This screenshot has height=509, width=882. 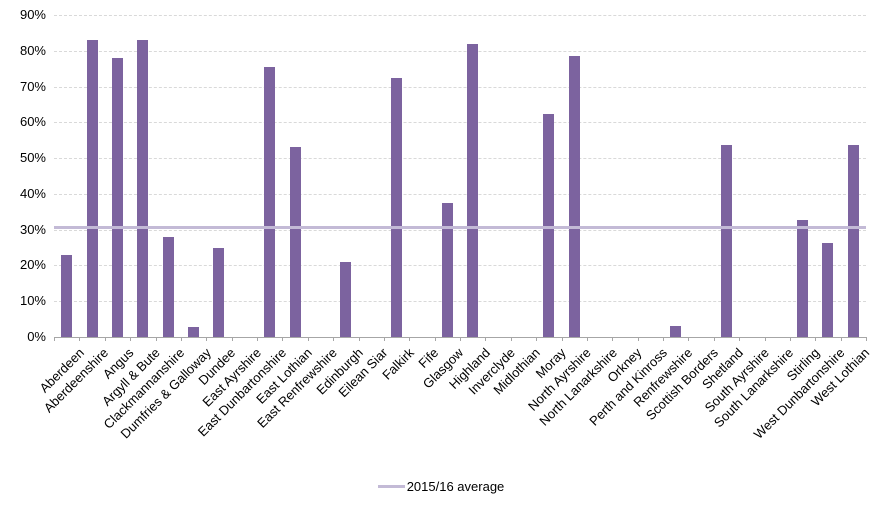 I want to click on bar-argyll-bute, so click(x=143, y=188).